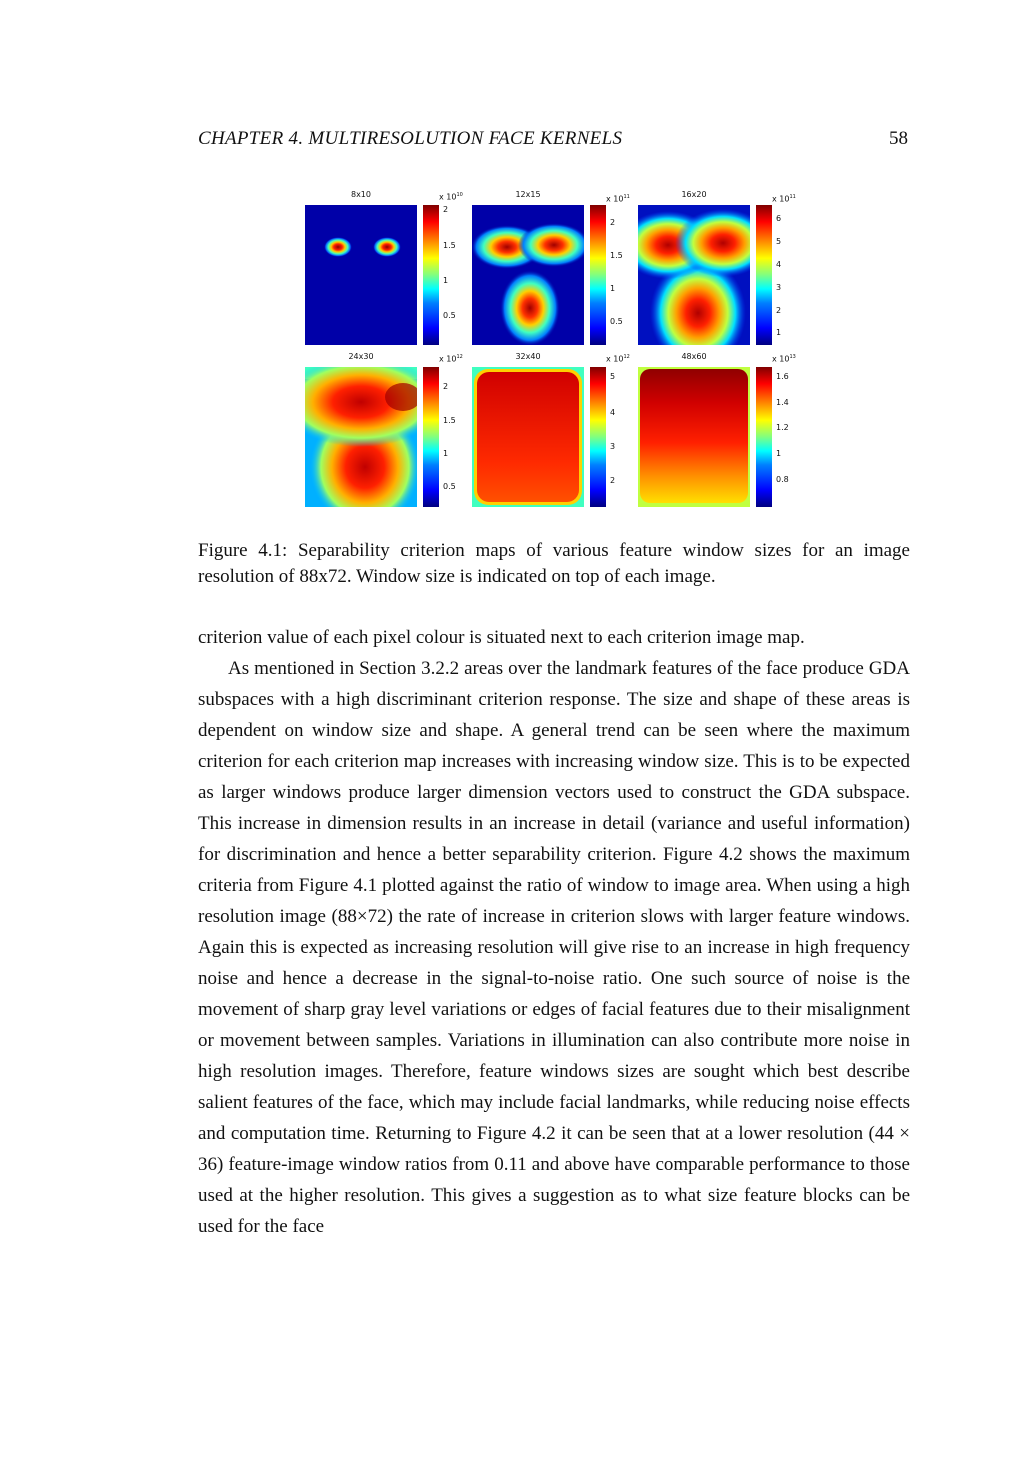 This screenshot has width=1031, height=1459. I want to click on colorbar-tick: 0.8, so click(782, 479).